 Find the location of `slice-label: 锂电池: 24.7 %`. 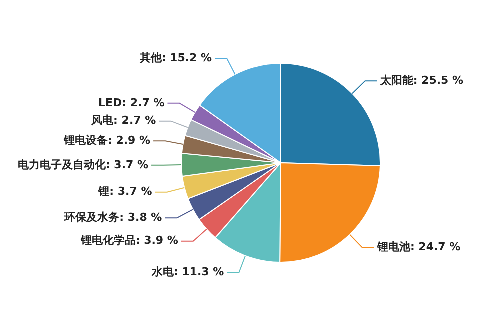

slice-label: 锂电池: 24.7 % is located at coordinates (418, 247).